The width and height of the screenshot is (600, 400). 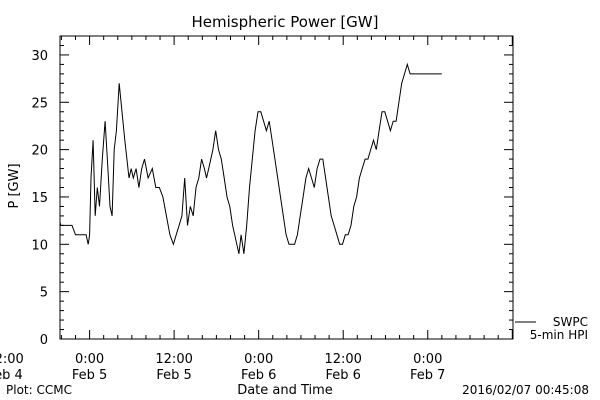 What do you see at coordinates (39, 151) in the screenshot?
I see `y-tick-label: 20` at bounding box center [39, 151].